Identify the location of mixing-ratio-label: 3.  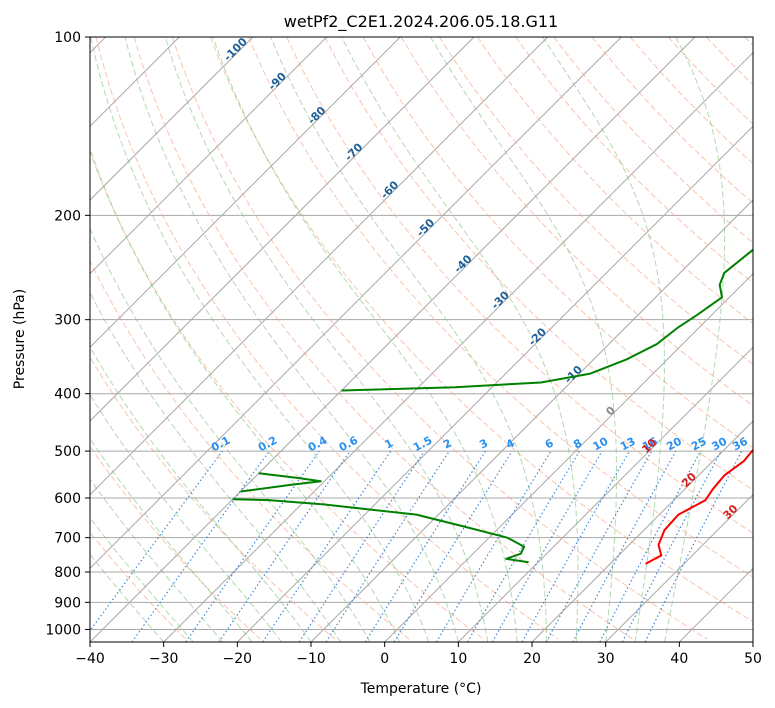
(483, 443).